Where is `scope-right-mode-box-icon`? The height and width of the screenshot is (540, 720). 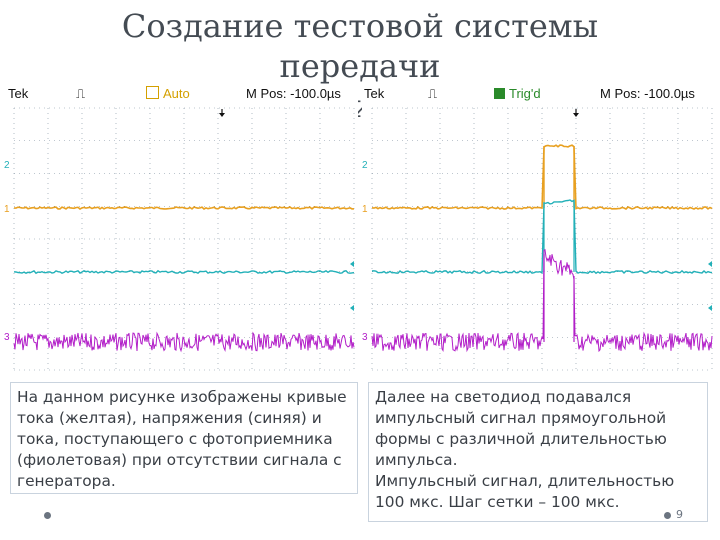
scope-right-mode-box-icon is located at coordinates (499, 93).